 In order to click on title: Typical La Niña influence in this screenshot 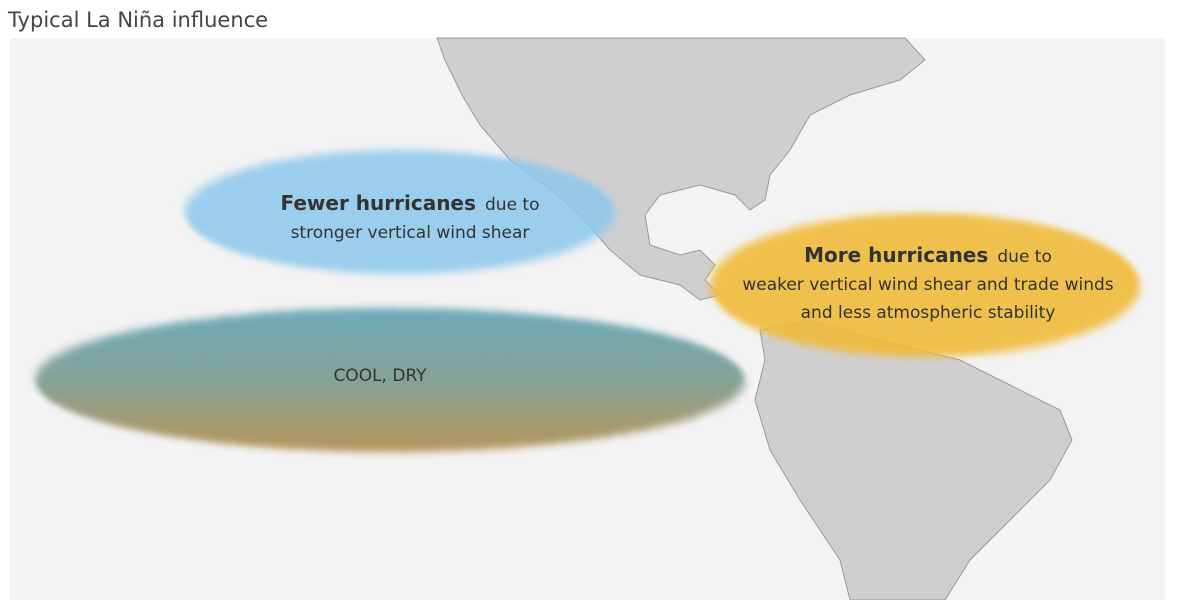, I will do `click(137, 20)`.